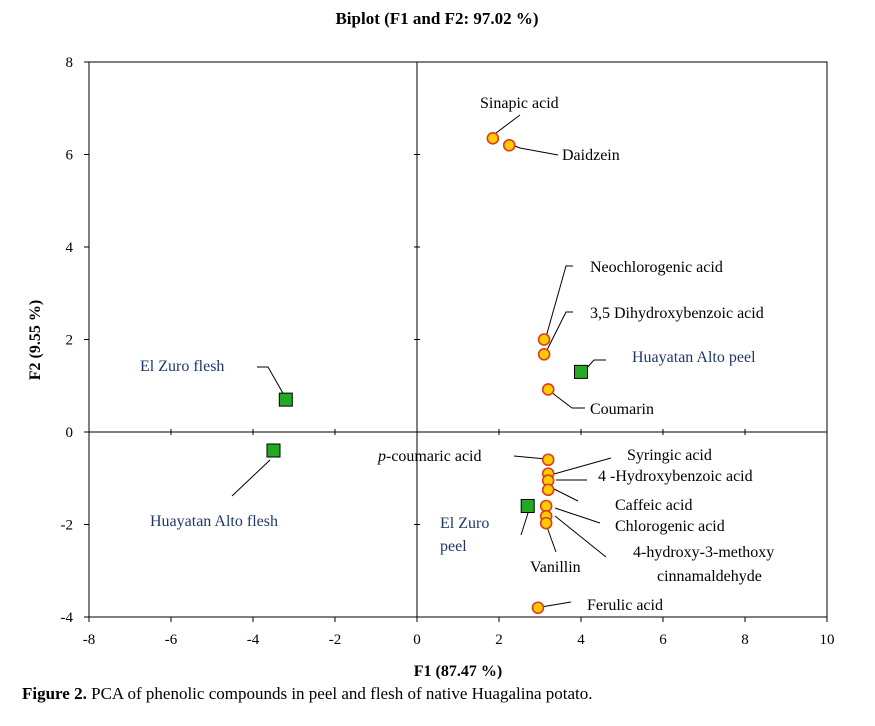  Describe the element at coordinates (335, 640) in the screenshot. I see `x-tick-label: -2` at that location.